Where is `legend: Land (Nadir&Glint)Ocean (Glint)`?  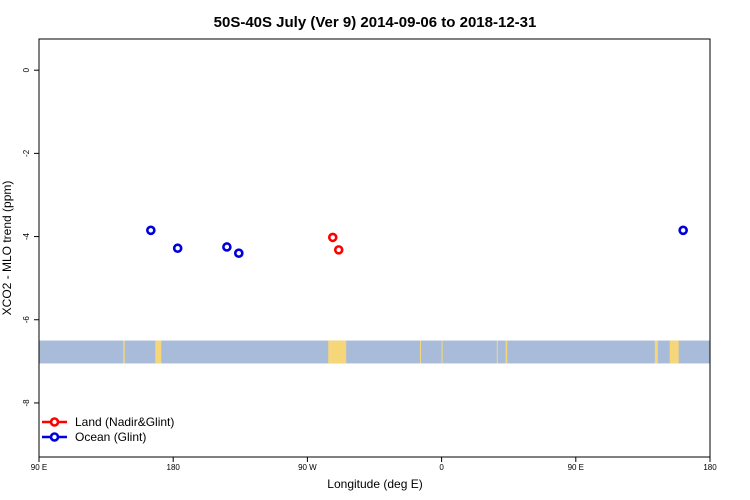
legend: Land (Nadir&Glint)Ocean (Glint) is located at coordinates (108, 429).